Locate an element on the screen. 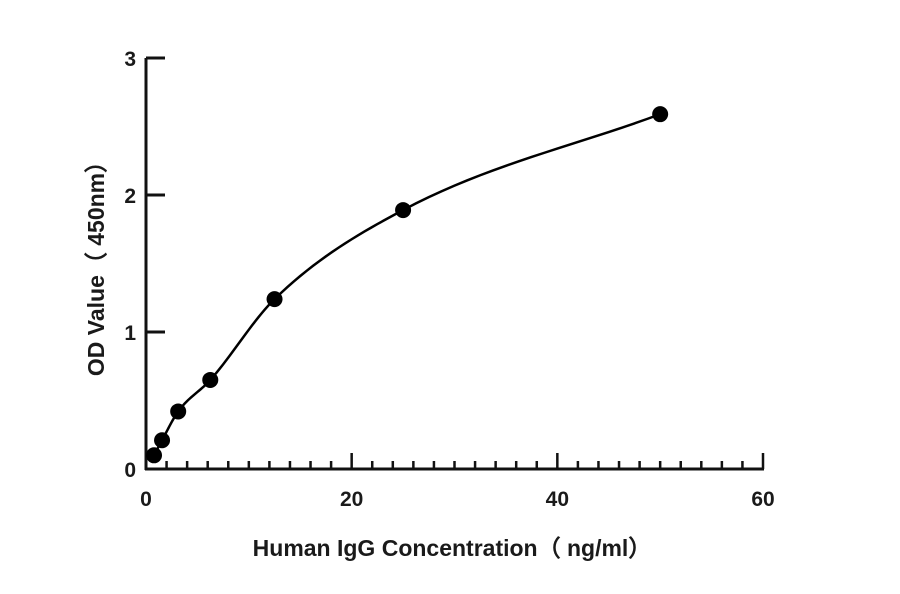 This screenshot has width=900, height=594. y-tick-label: 1 is located at coordinates (130, 333).